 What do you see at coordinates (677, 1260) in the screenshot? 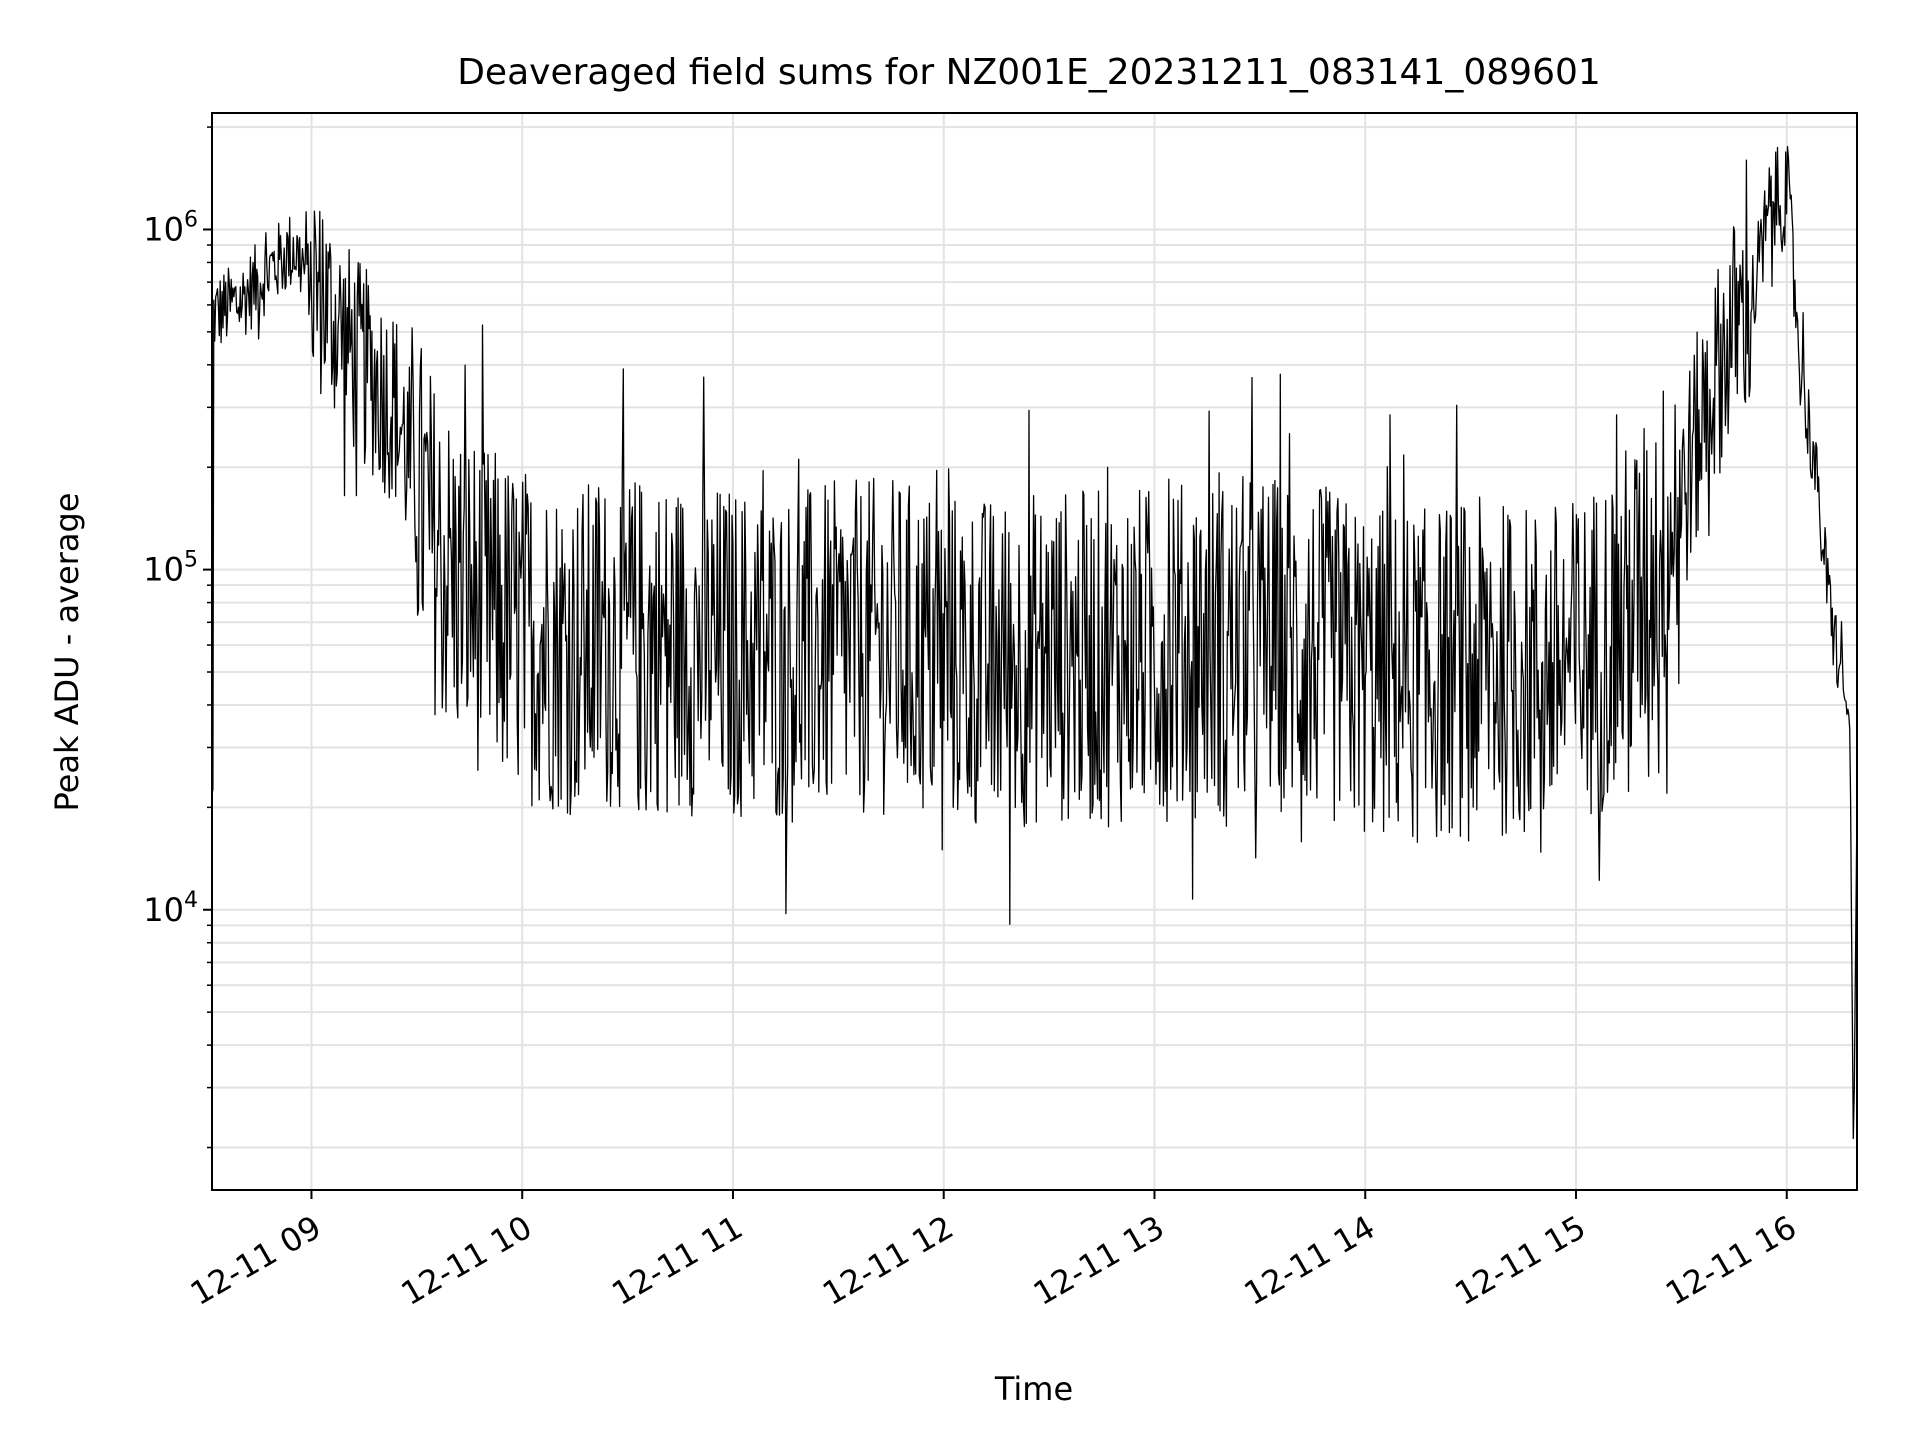
I see `x-tick-label: 12-11 11` at bounding box center [677, 1260].